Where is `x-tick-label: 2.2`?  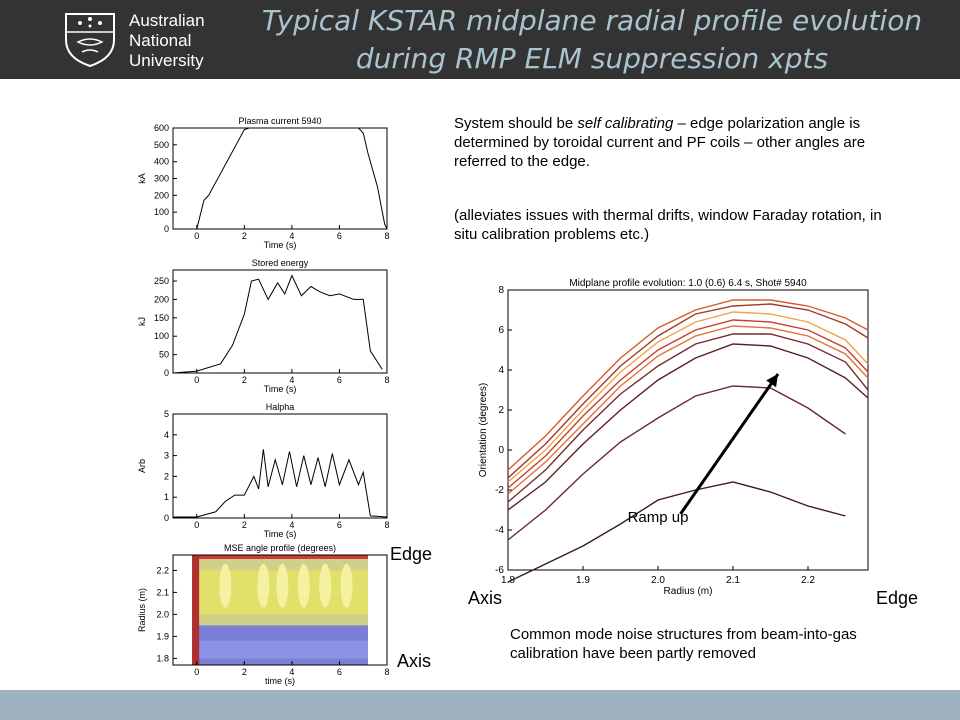
x-tick-label: 2.2 is located at coordinates (808, 580).